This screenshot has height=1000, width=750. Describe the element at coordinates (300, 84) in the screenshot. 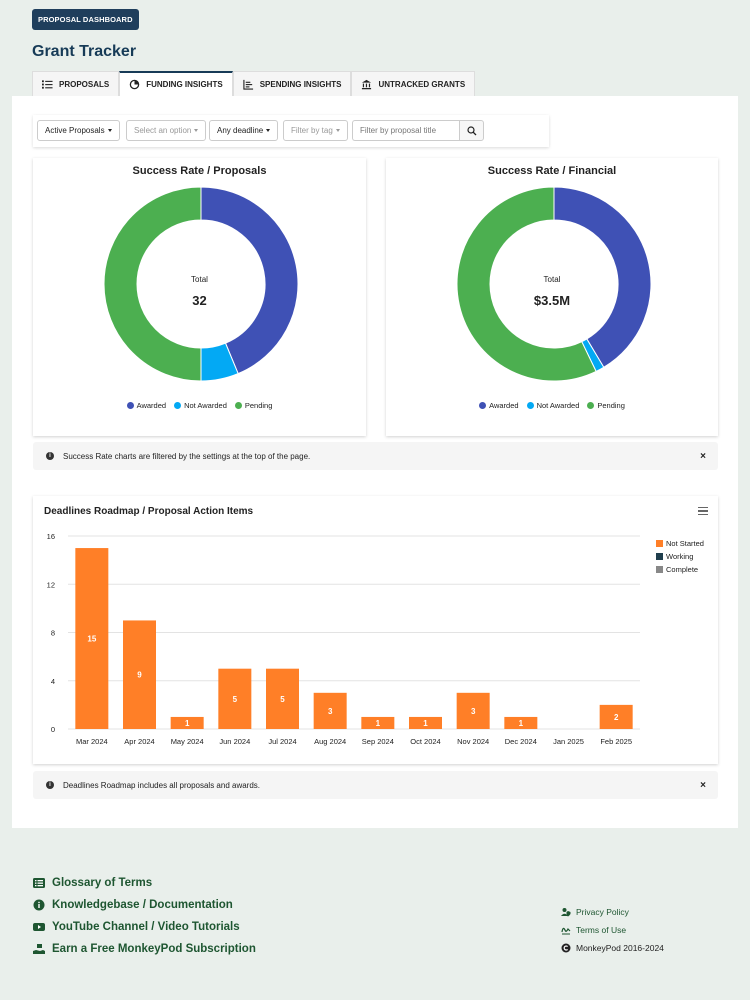

I see `tab-label: SPENDING INSIGHTS` at that location.